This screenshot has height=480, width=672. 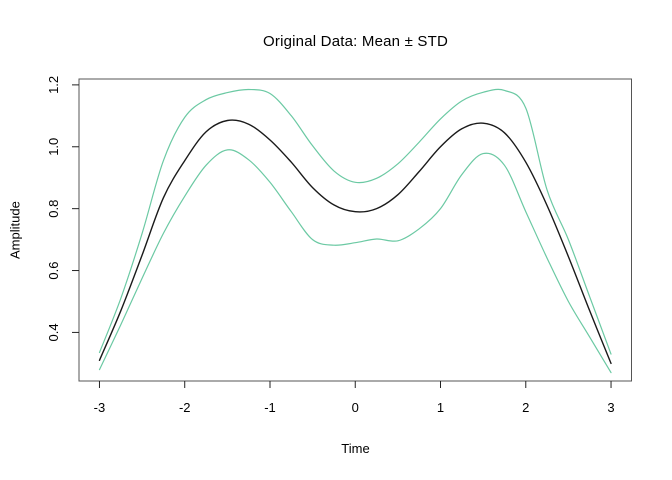 I want to click on y-tick-label: 0.4, so click(x=53, y=332).